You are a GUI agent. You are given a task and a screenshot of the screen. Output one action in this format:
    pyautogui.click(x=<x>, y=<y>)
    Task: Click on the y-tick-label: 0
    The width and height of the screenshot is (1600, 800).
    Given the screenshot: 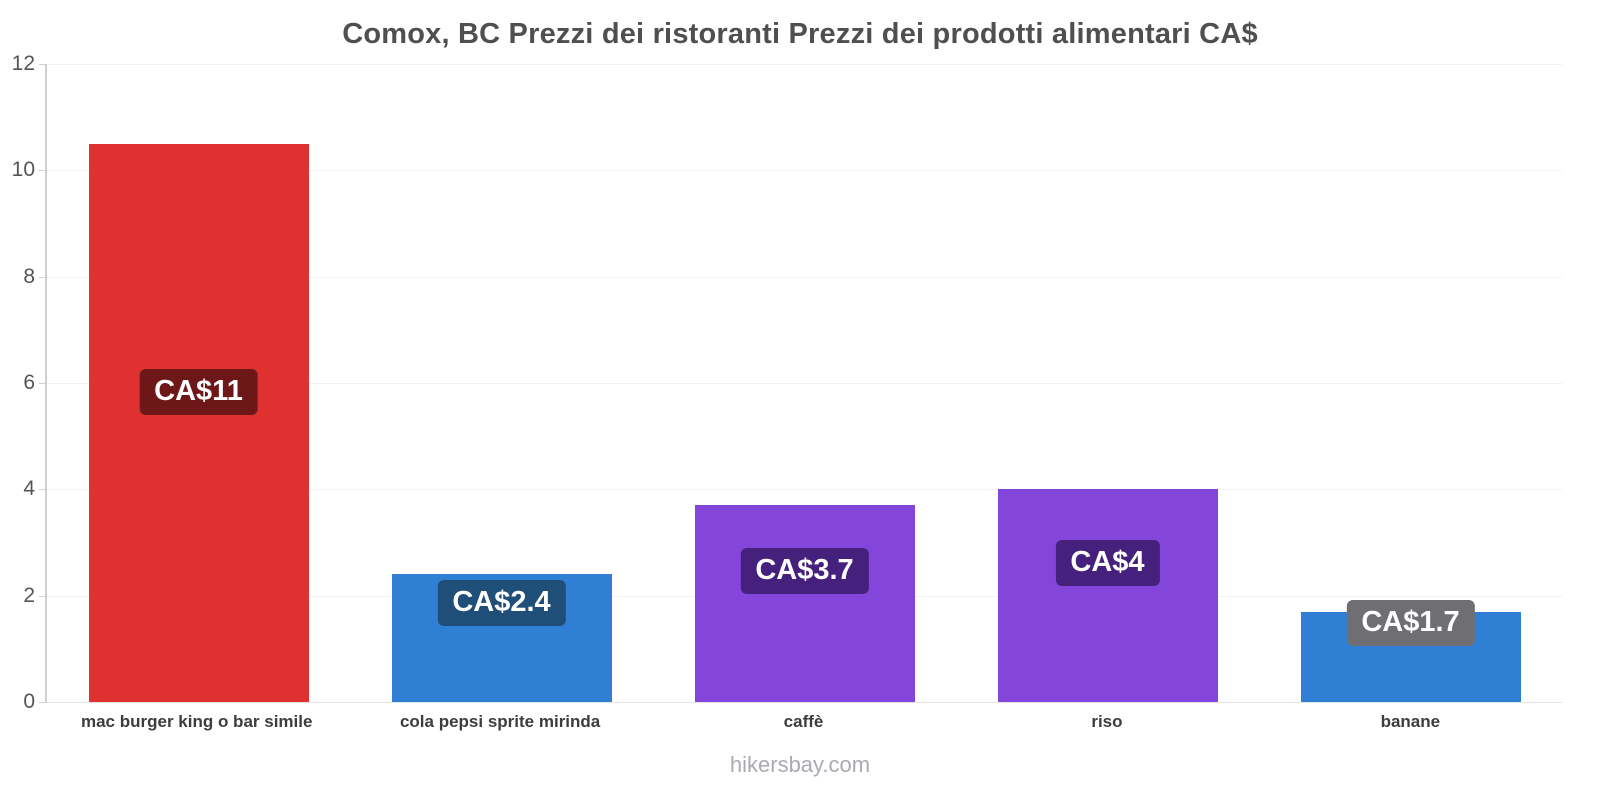 What is the action you would take?
    pyautogui.click(x=29, y=701)
    